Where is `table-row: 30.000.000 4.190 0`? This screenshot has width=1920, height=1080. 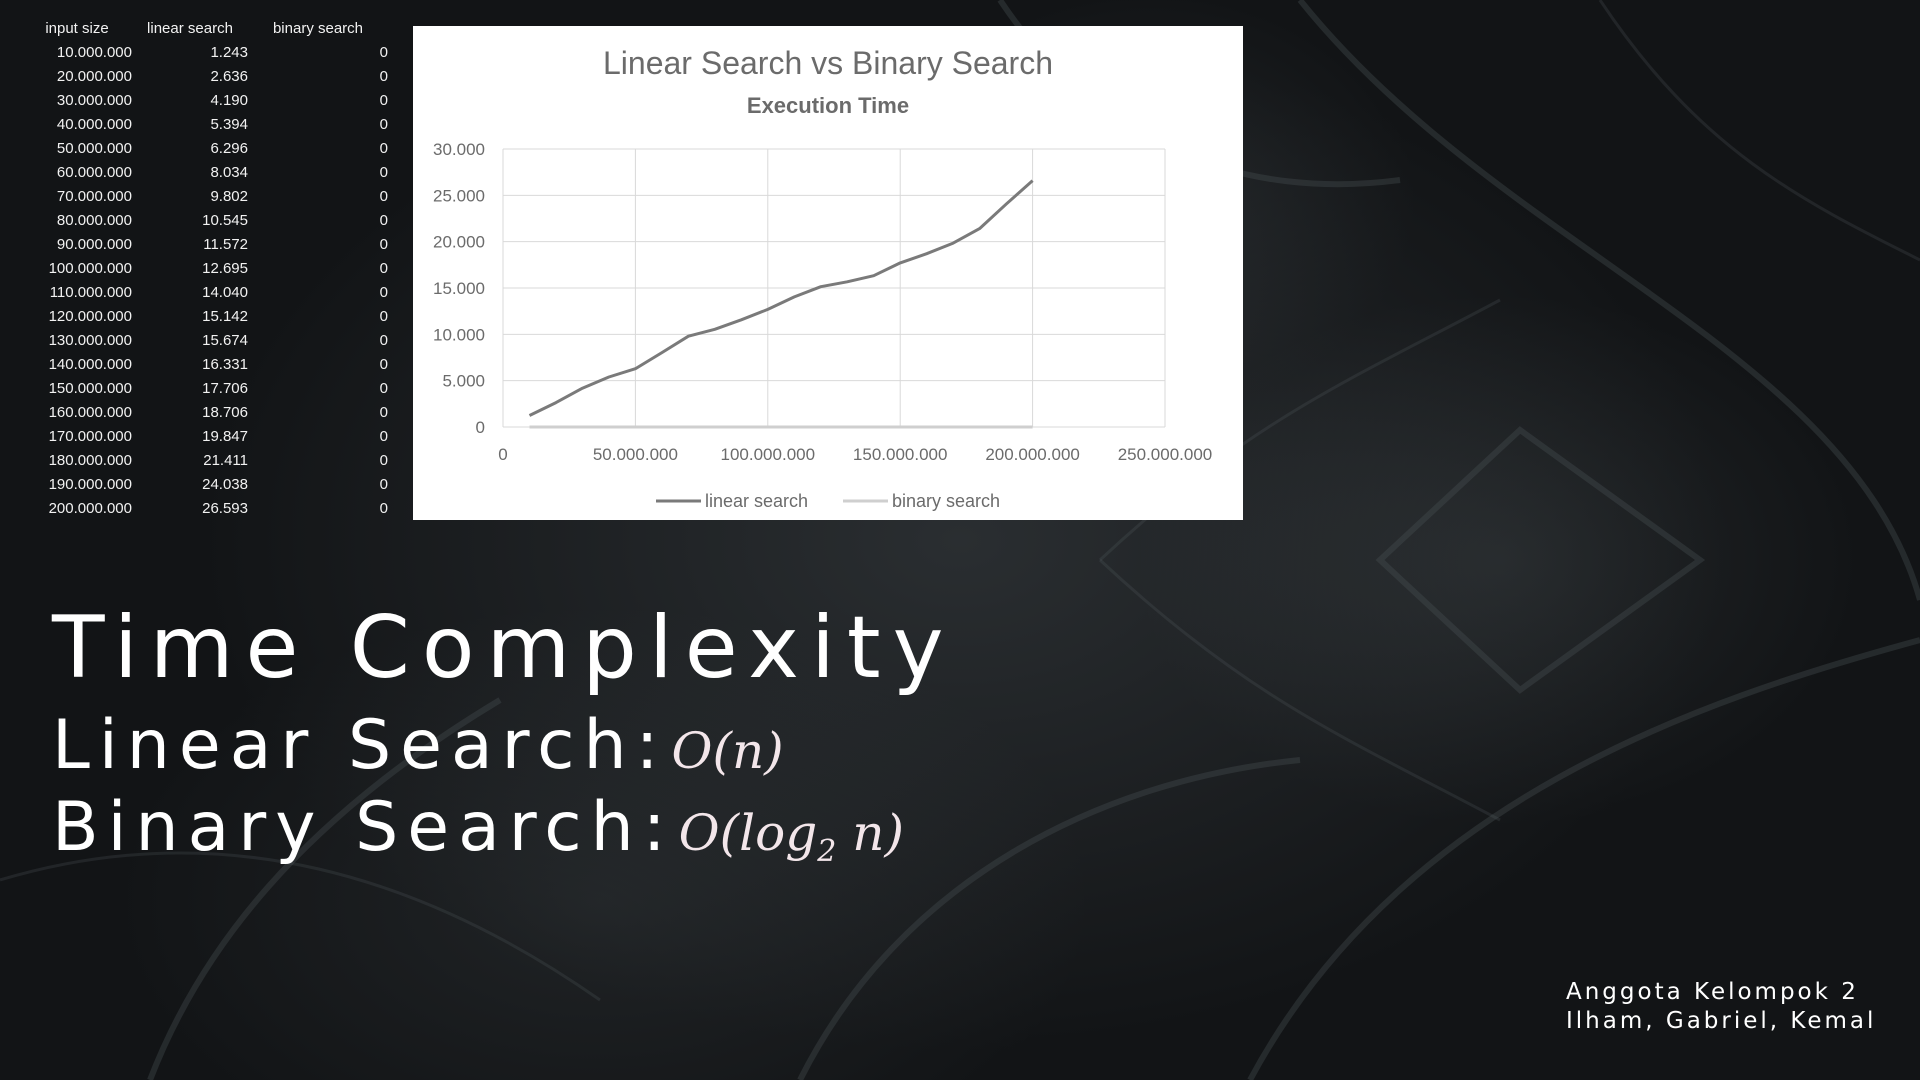 table-row: 30.000.000 4.190 0 is located at coordinates (205, 100).